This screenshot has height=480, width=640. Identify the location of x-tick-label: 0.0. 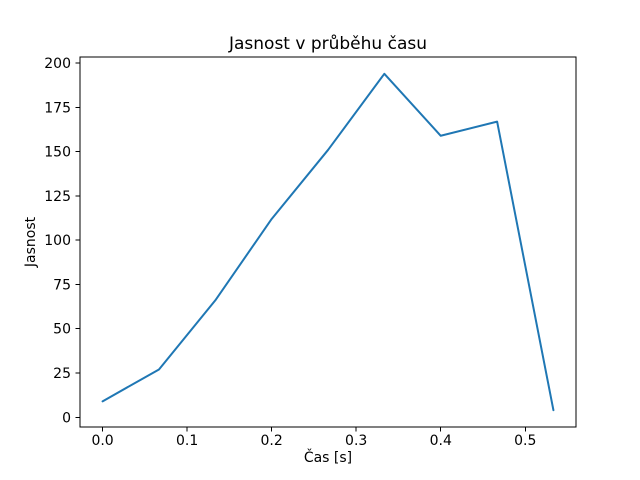
(102, 441).